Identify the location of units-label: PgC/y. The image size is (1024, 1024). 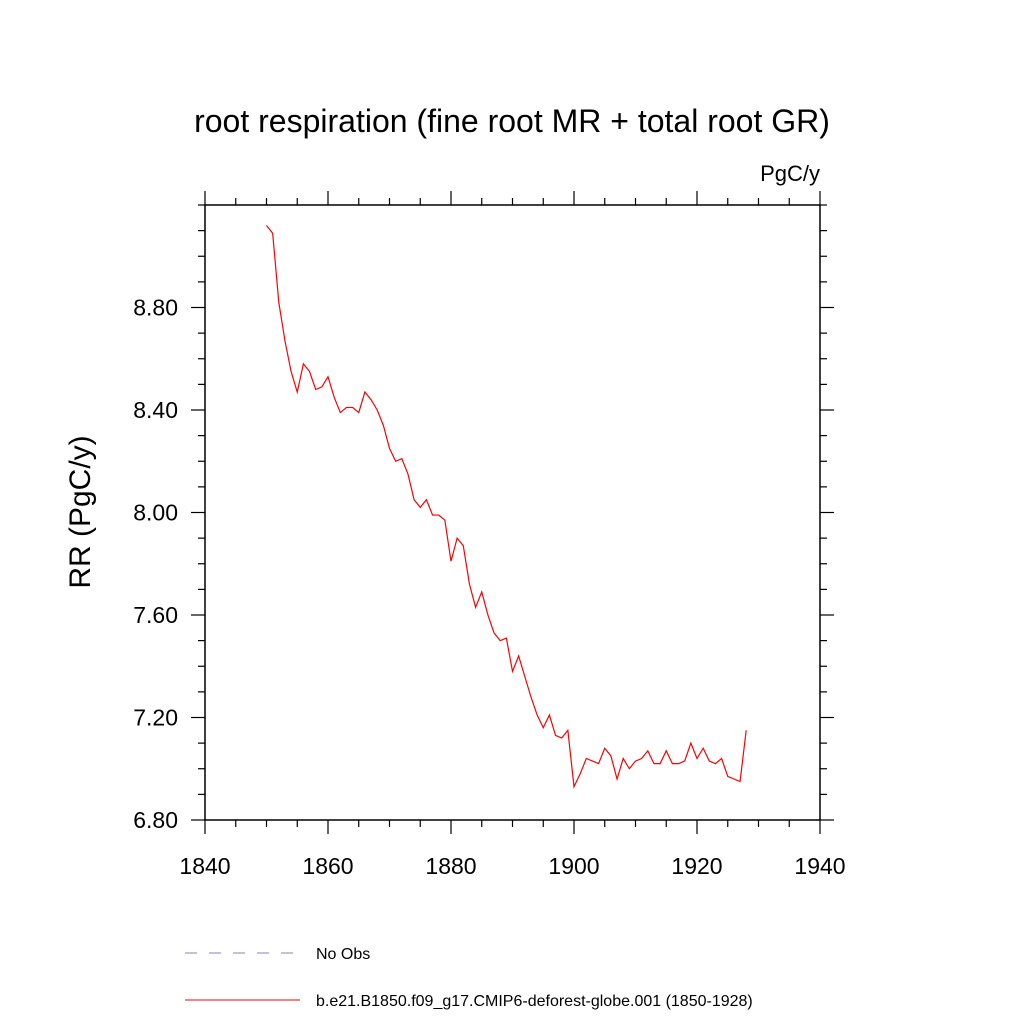
(790, 173).